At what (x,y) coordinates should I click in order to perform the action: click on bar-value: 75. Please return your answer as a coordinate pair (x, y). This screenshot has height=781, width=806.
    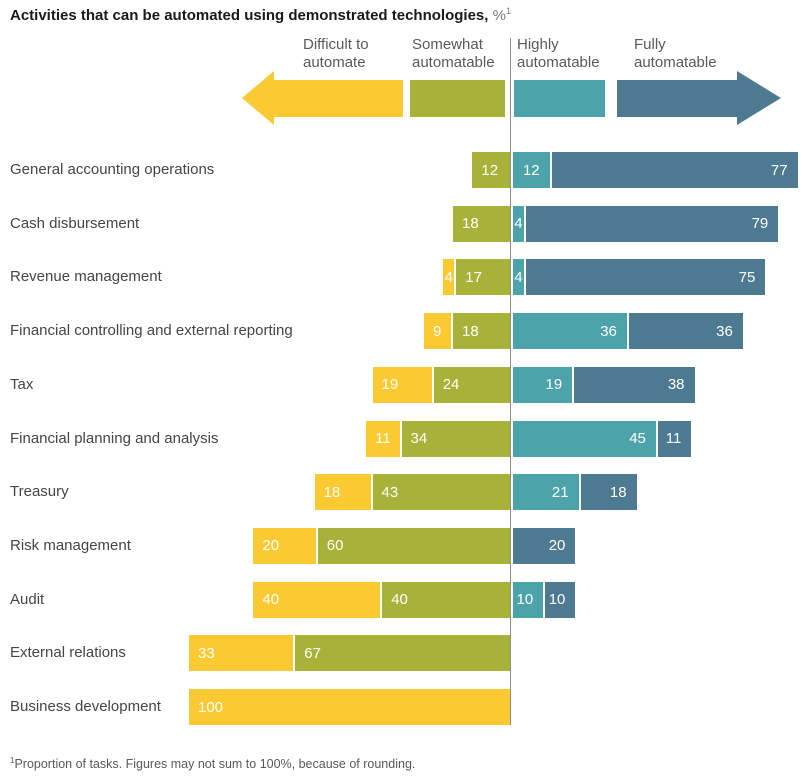
    Looking at the image, I should click on (747, 277).